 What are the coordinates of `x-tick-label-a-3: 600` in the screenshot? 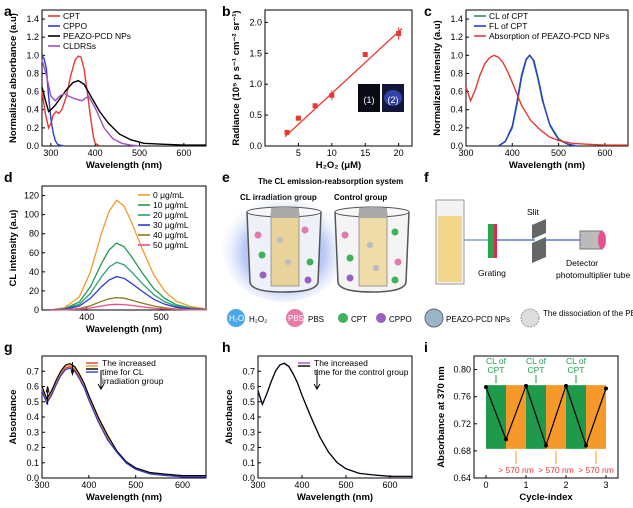 It's located at (183, 153).